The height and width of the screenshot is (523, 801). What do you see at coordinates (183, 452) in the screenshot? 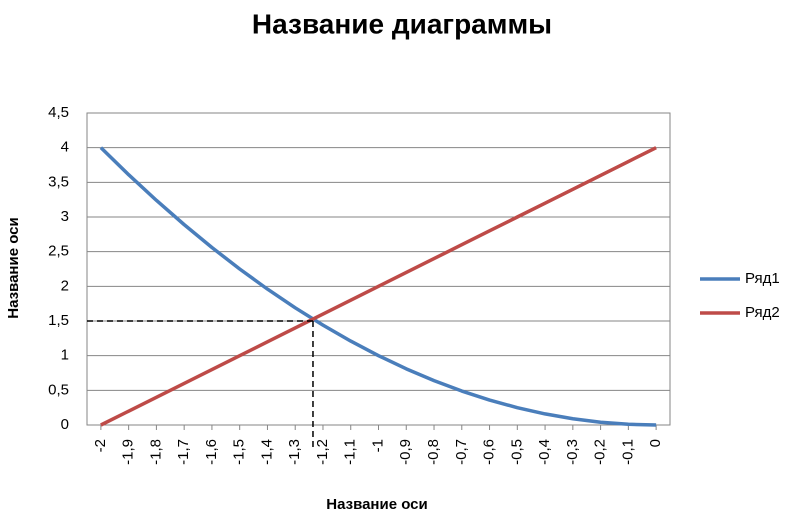
I see `x-tick-label: -1,7` at bounding box center [183, 452].